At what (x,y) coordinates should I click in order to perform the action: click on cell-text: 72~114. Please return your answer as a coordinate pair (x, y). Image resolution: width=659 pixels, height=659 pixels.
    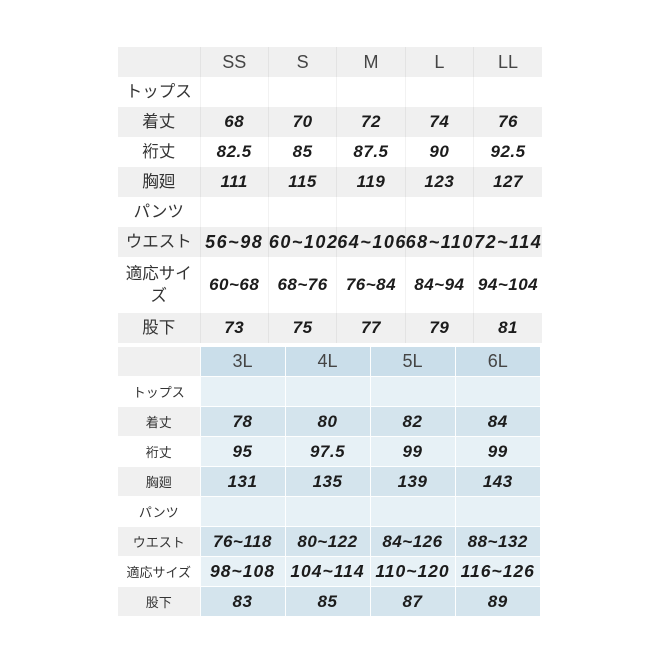
    Looking at the image, I should click on (508, 241).